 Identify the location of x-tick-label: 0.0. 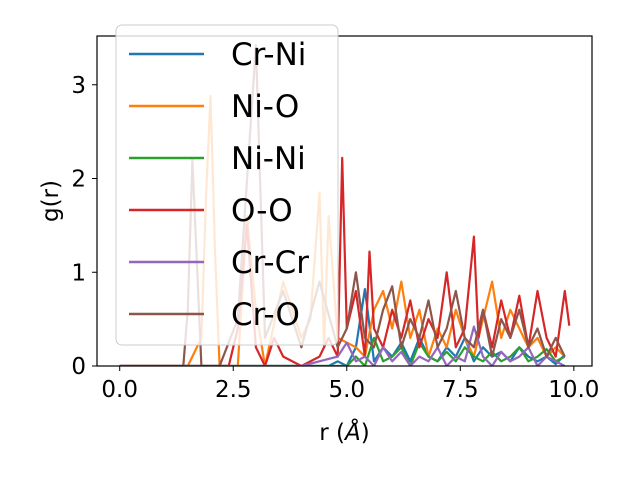
(119, 390).